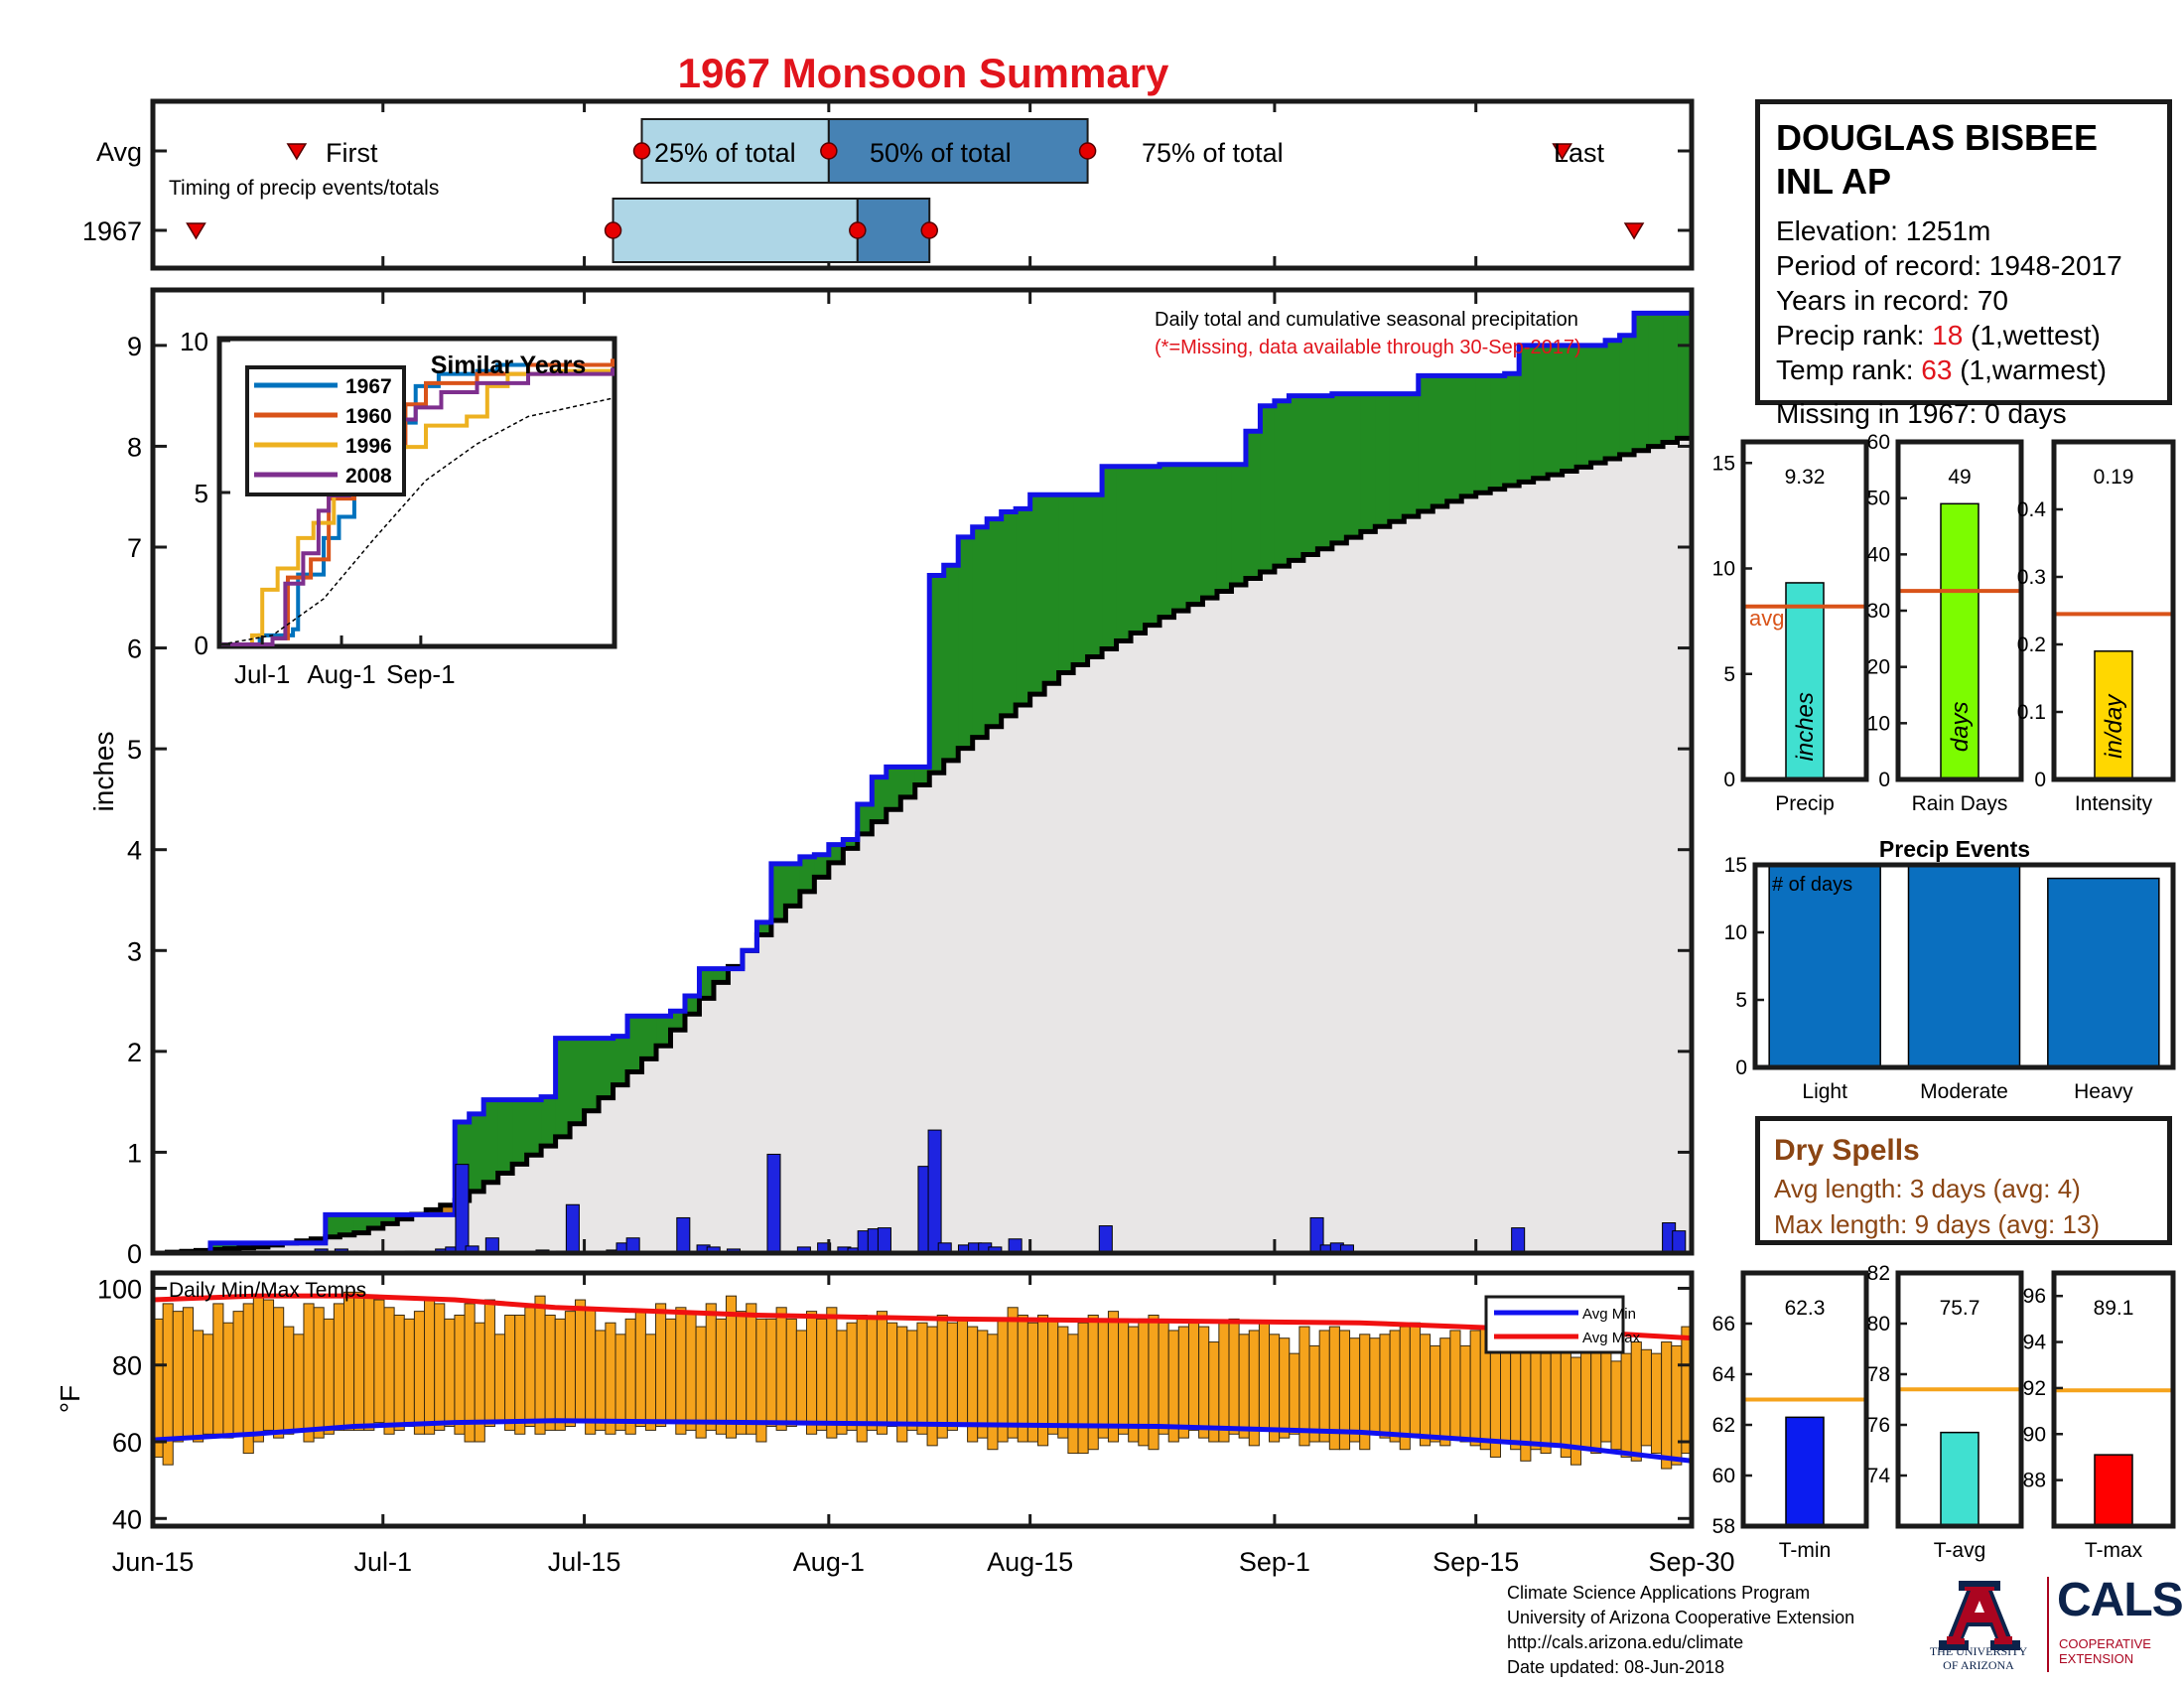  What do you see at coordinates (1741, 1067) in the screenshot?
I see `mini-ytick-label: 0` at bounding box center [1741, 1067].